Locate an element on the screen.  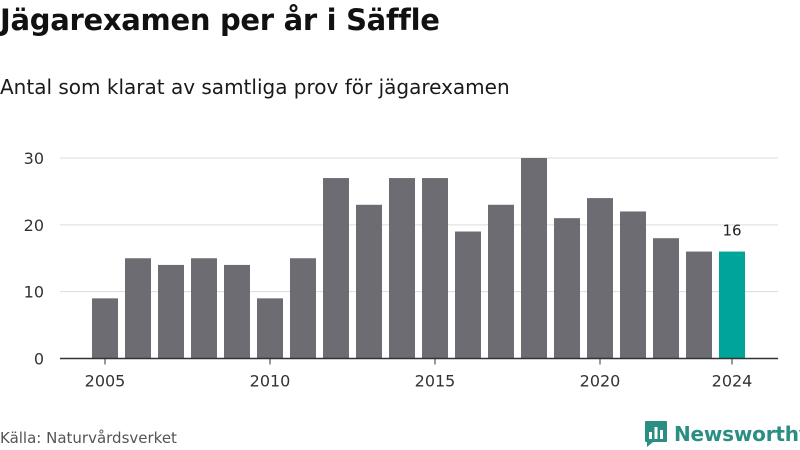
x-tick-label: 2010 is located at coordinates (270, 381).